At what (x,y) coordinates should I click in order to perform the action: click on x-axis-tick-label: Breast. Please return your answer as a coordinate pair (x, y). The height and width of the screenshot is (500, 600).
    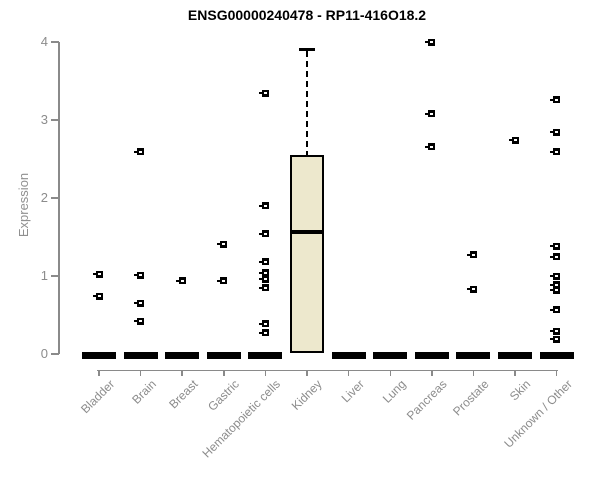
    Looking at the image, I should click on (183, 394).